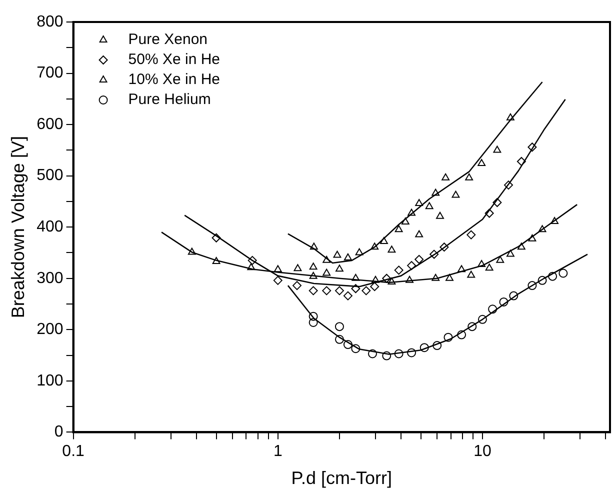  Describe the element at coordinates (73, 451) in the screenshot. I see `x-tick-label: 0.1` at that location.